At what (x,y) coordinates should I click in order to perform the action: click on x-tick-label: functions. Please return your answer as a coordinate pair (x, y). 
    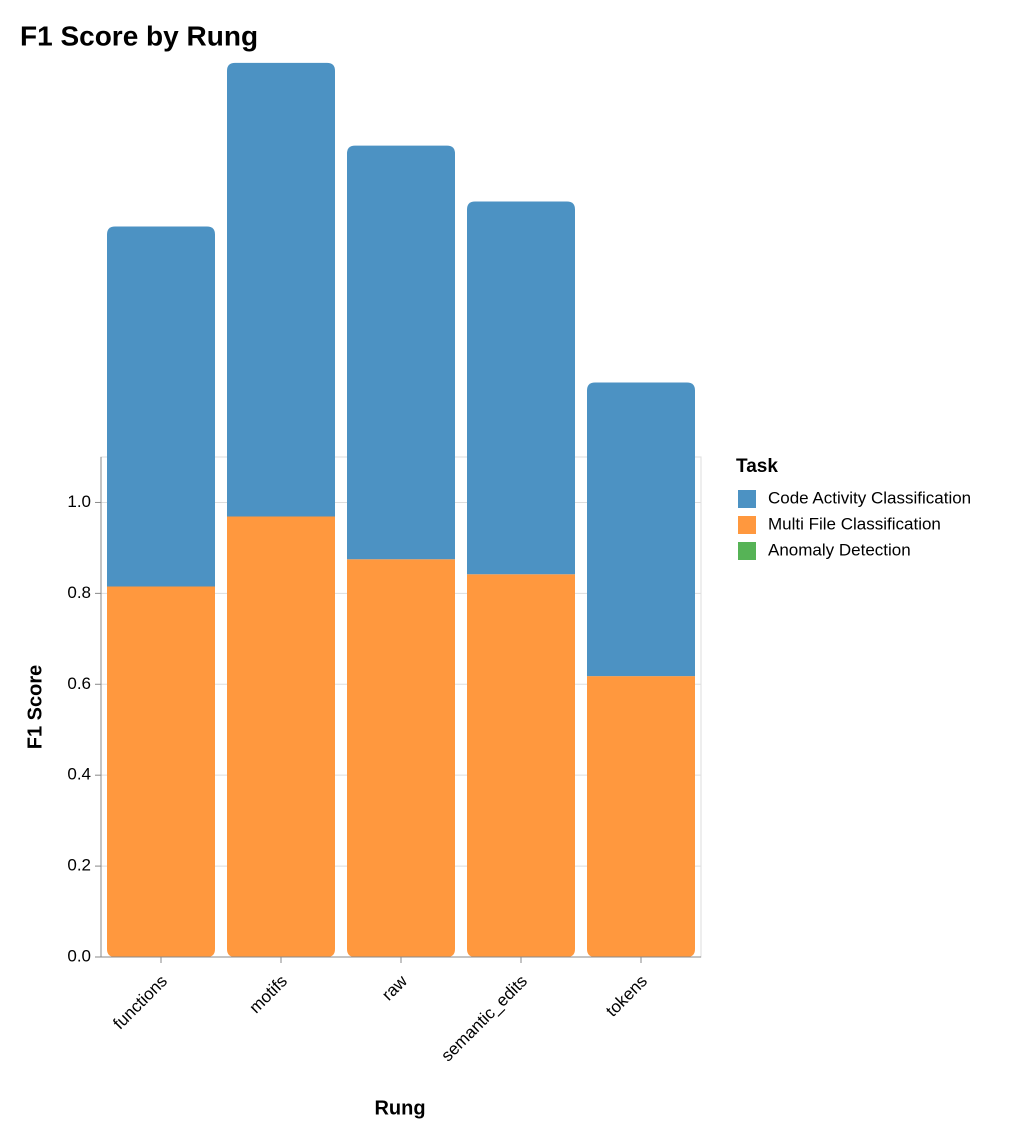
    Looking at the image, I should click on (140, 1003).